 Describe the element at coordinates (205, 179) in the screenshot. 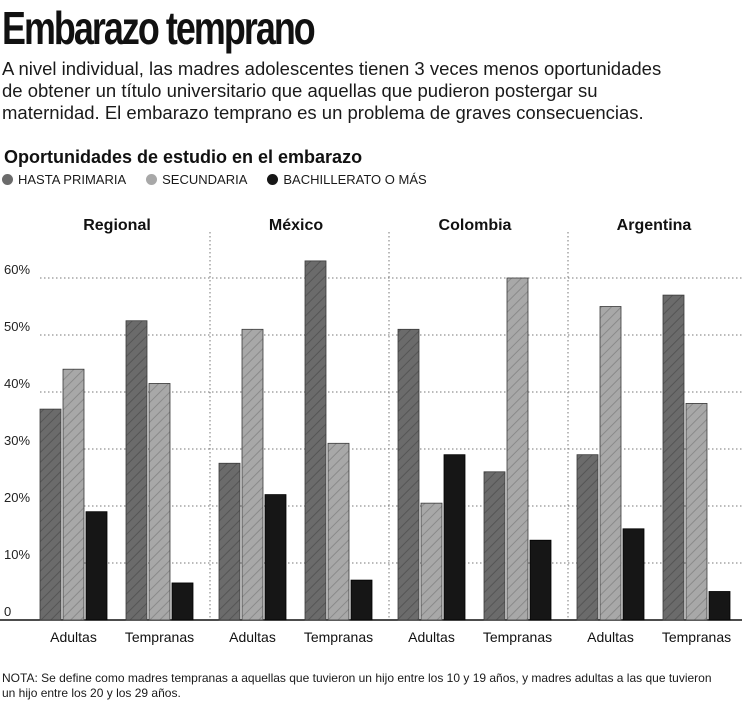

I see `legend-label-secundaria: SECUNDARIA` at that location.